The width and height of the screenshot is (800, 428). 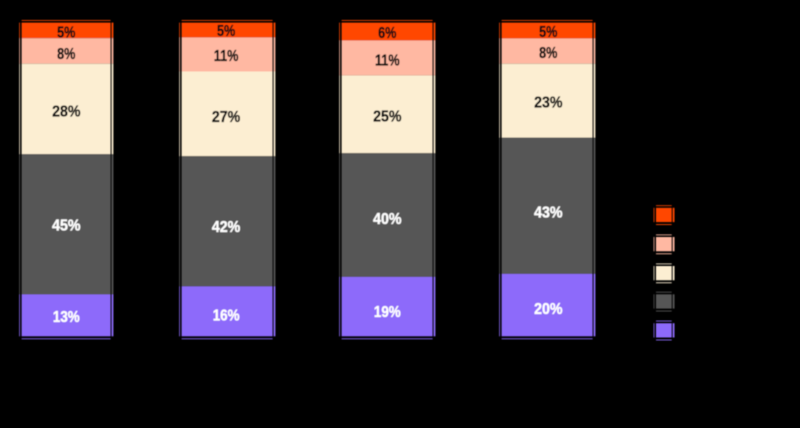 What do you see at coordinates (548, 309) in the screenshot?
I see `svg-text: 20%` at bounding box center [548, 309].